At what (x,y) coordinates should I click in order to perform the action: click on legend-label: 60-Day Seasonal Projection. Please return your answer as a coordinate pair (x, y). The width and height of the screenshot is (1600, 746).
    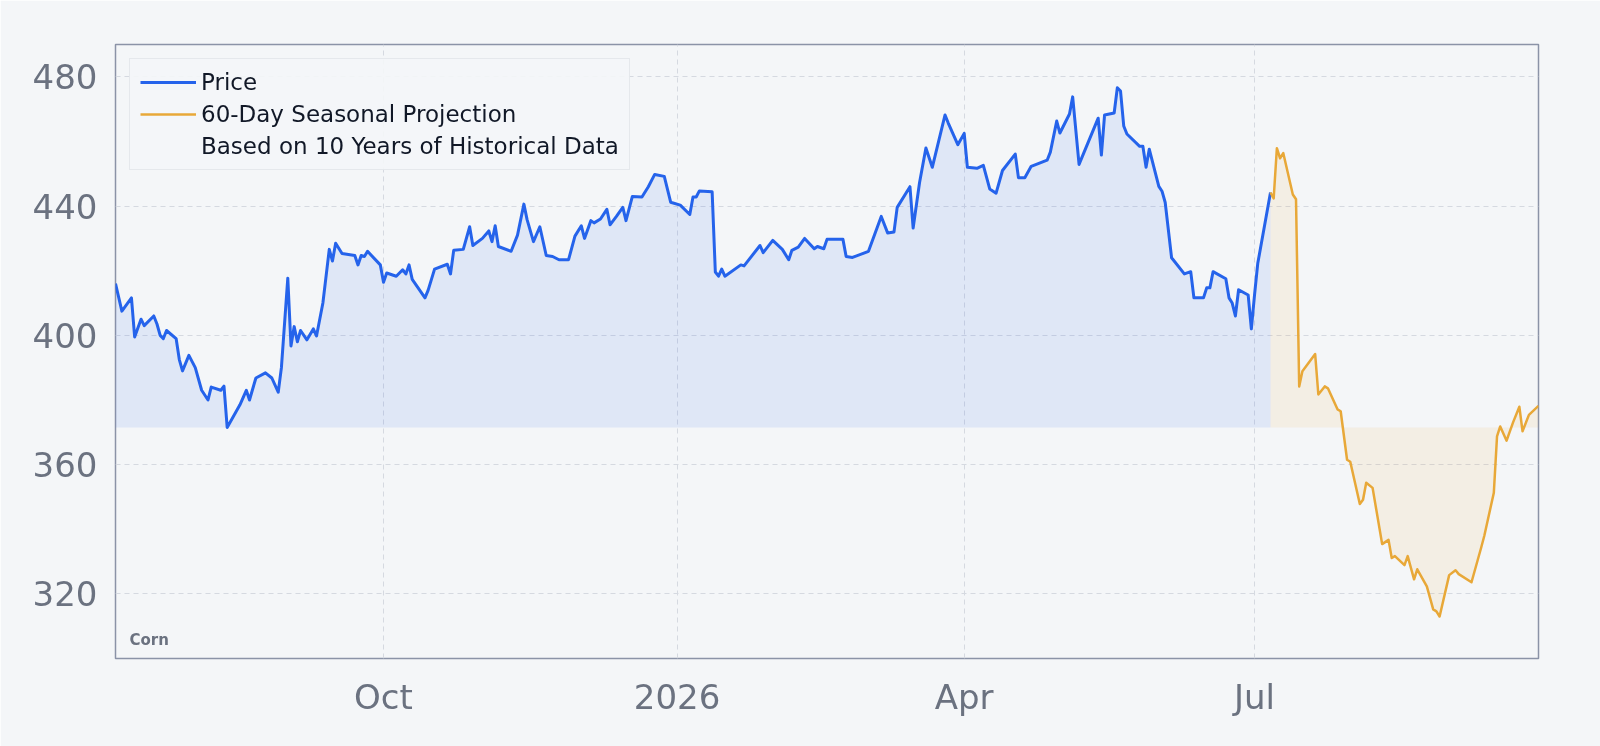
    Looking at the image, I should click on (359, 114).